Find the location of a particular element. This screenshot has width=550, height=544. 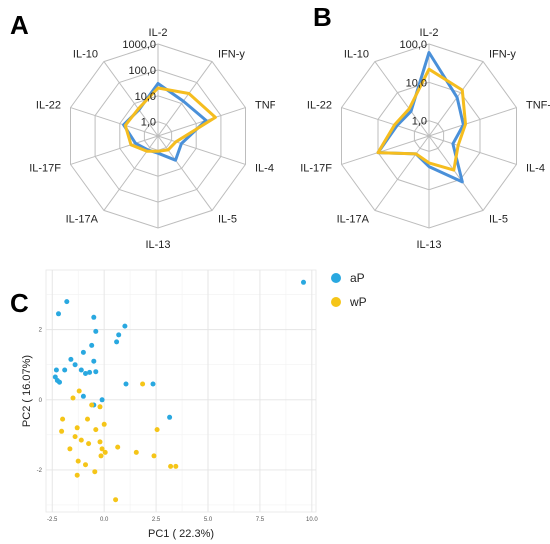

ring-label: 1000,0 is located at coordinates (139, 45).